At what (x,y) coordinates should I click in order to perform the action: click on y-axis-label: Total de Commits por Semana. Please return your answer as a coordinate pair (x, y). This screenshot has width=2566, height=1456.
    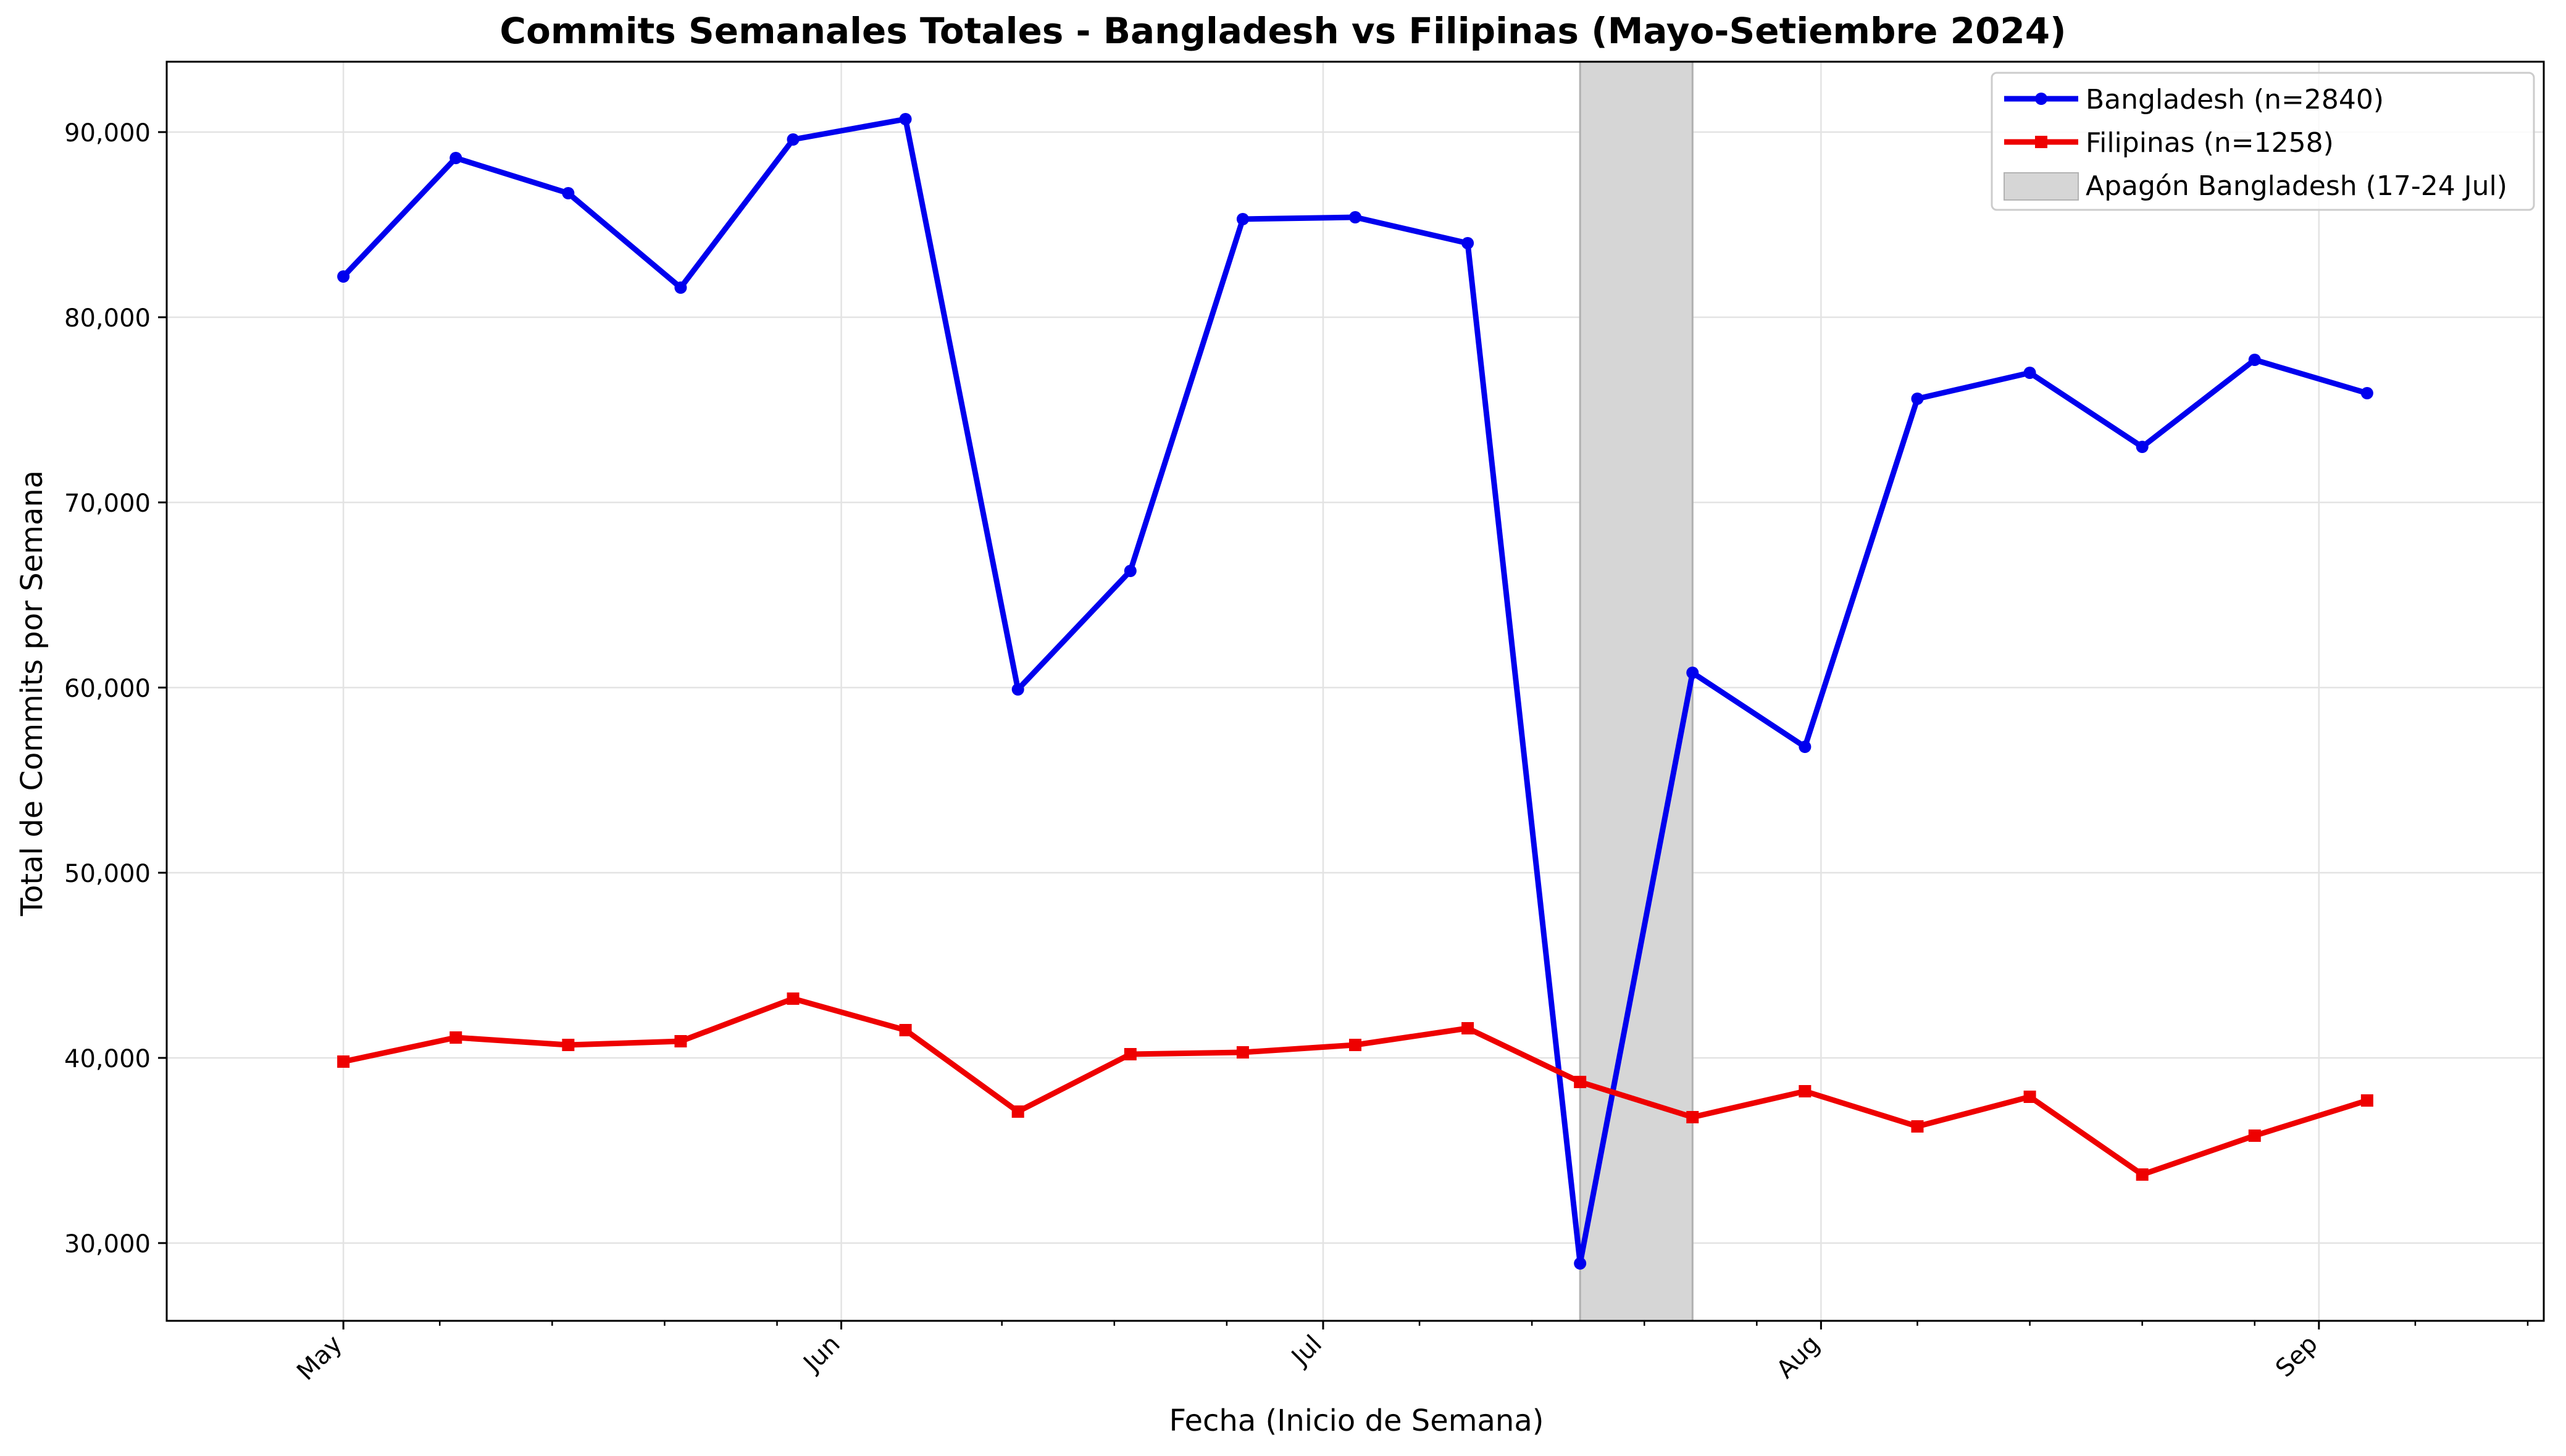
    Looking at the image, I should click on (32, 693).